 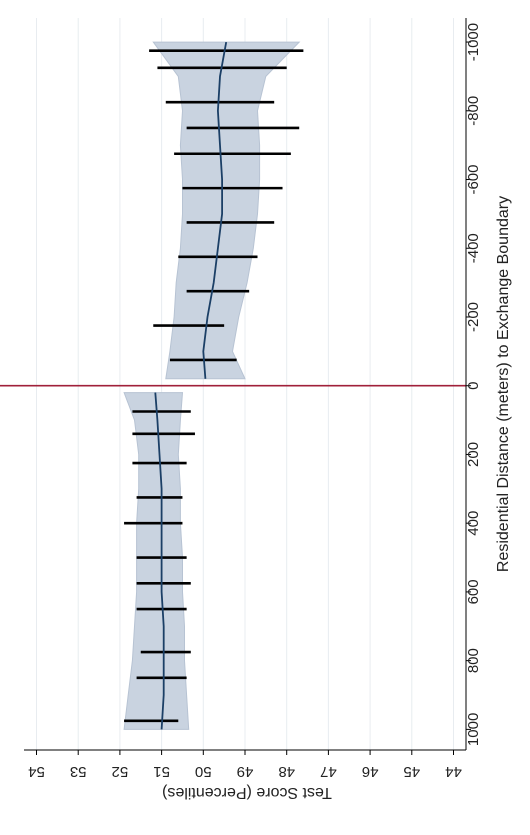 I want to click on x-tick-label: 400, so click(x=473, y=523).